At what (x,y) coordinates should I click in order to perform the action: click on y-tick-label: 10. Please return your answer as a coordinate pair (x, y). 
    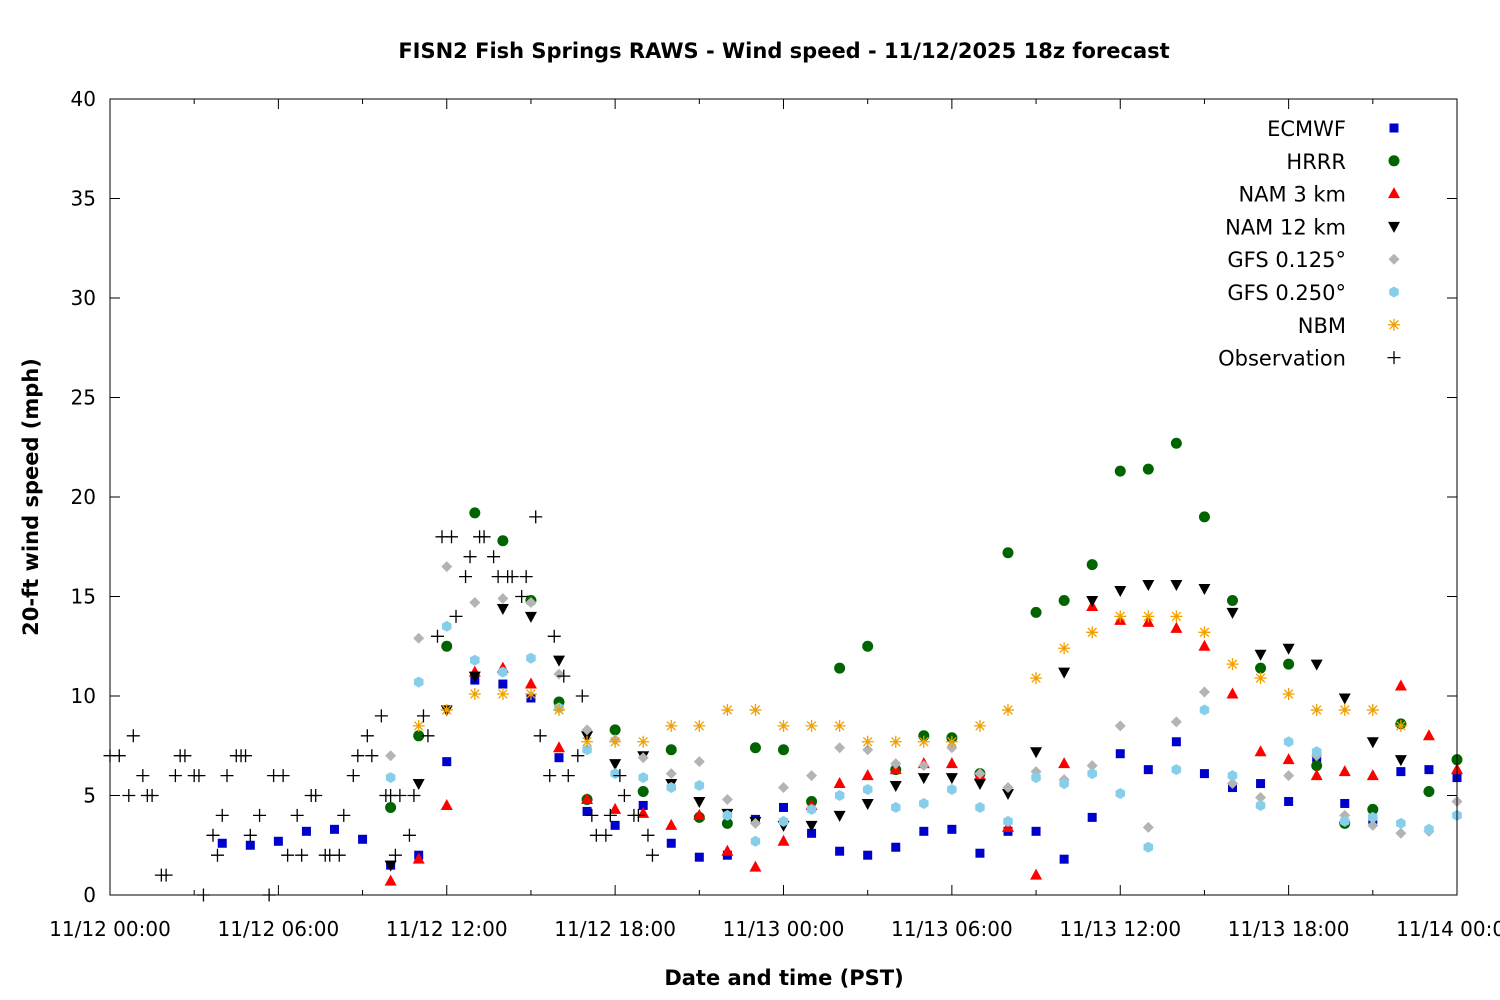
    Looking at the image, I should click on (83, 696).